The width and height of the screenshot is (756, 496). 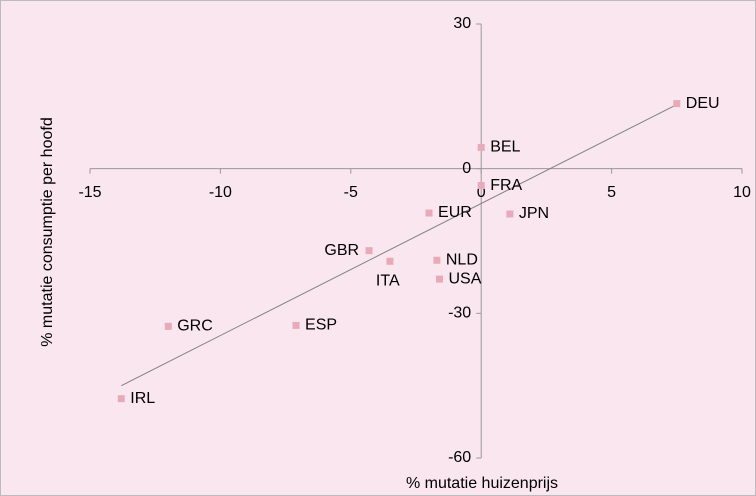 I want to click on point-label: GBR, so click(x=341, y=250).